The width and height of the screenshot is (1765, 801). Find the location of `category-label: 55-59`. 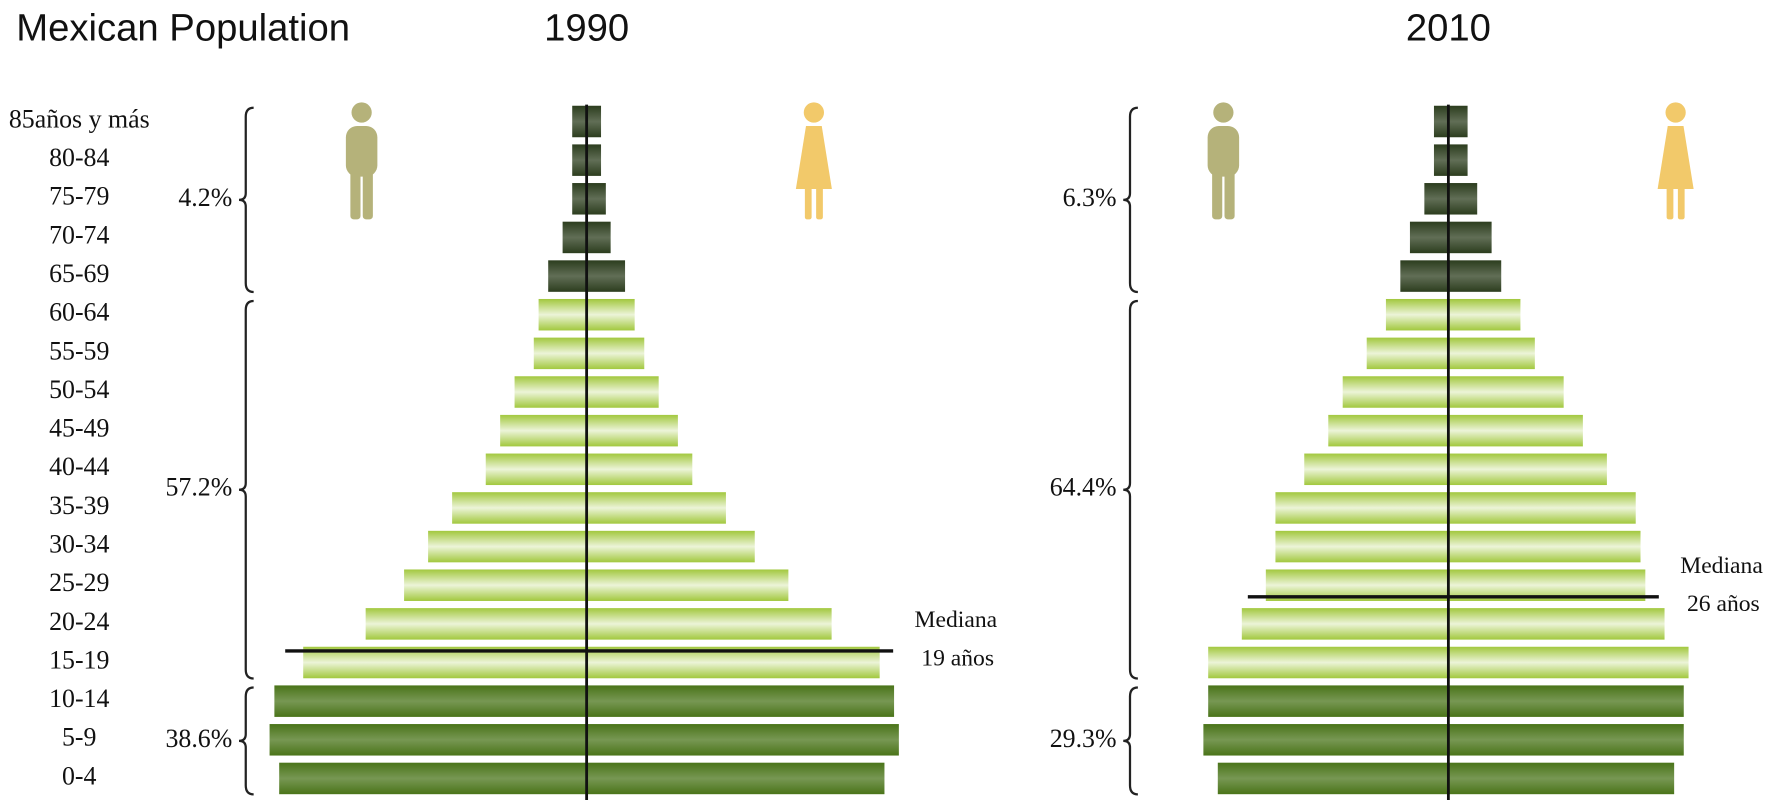

category-label: 55-59 is located at coordinates (79, 350).